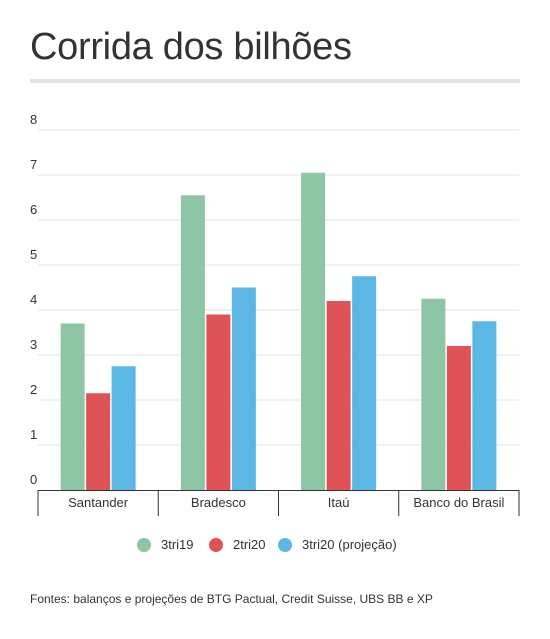 The height and width of the screenshot is (639, 550). Describe the element at coordinates (33, 344) in the screenshot. I see `y-tick-label: 3` at that location.